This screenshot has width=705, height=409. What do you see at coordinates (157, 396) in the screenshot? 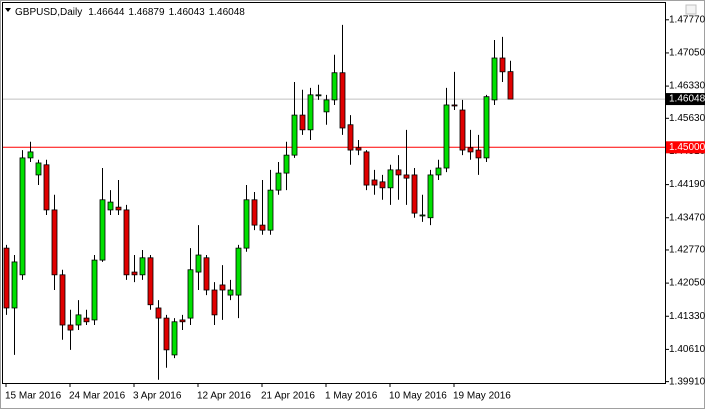
I see `x-tick-label: 3 Apr 2016` at bounding box center [157, 396].